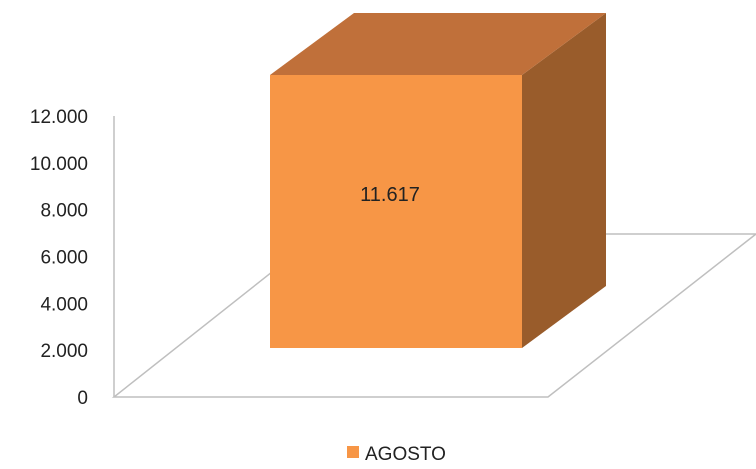  Describe the element at coordinates (390, 195) in the screenshot. I see `bar-data-label: 11.617` at that location.